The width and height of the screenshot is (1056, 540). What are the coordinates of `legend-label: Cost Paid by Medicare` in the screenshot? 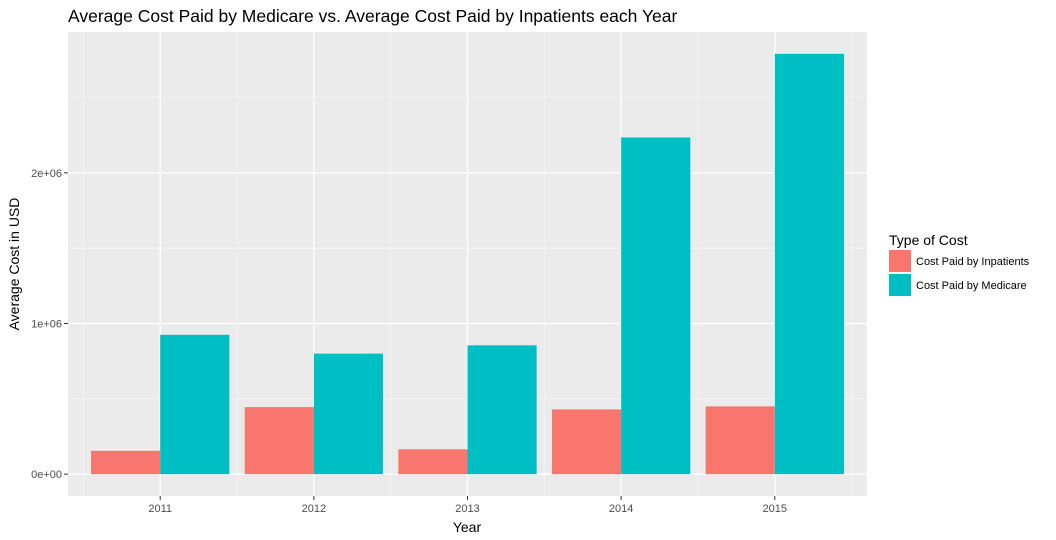 It's located at (971, 286).